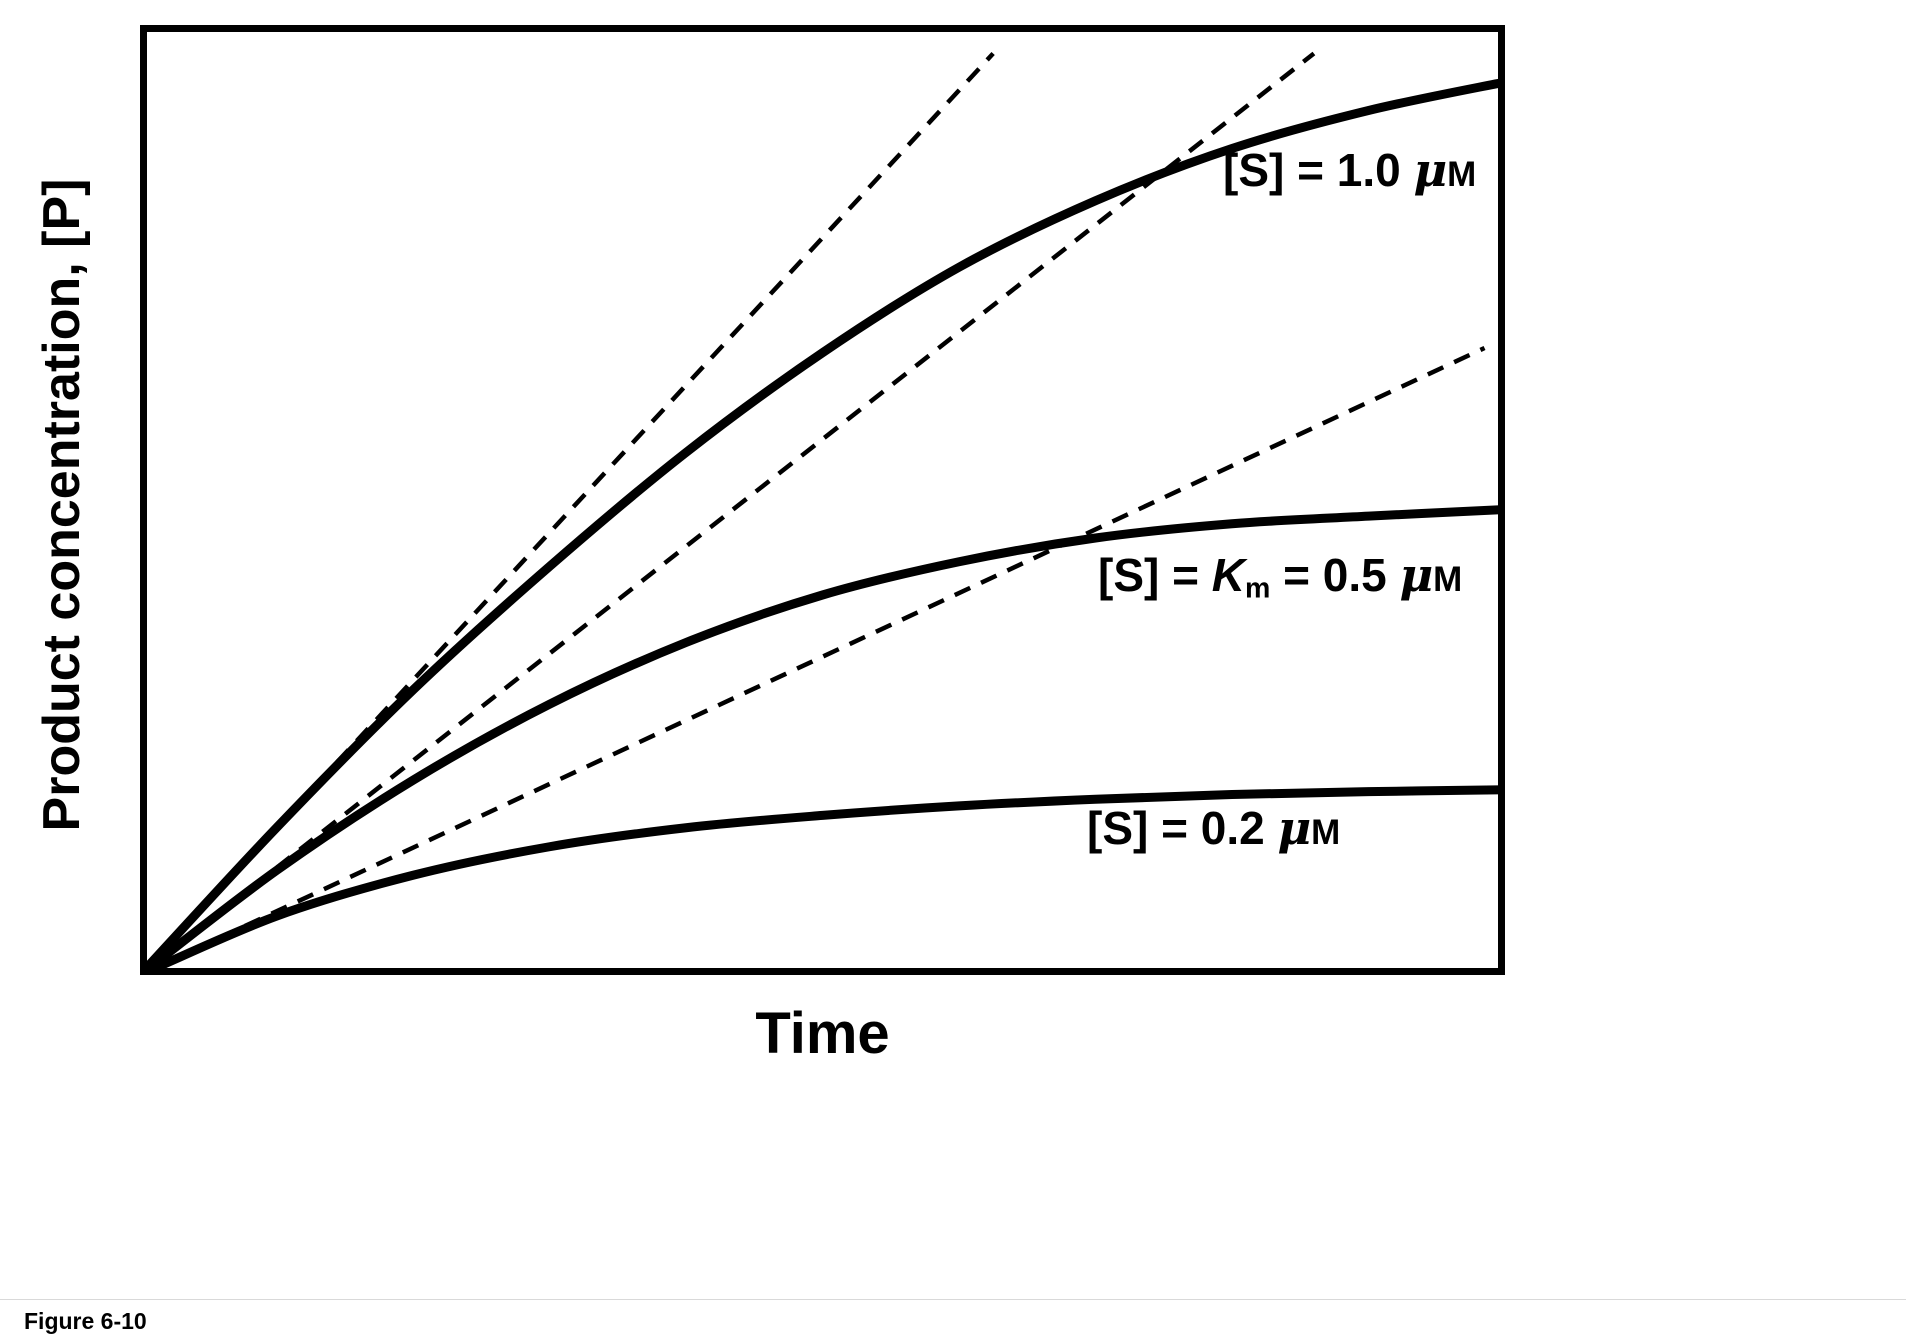 The height and width of the screenshot is (1336, 1906). Describe the element at coordinates (1257, 588) in the screenshot. I see `km-subscript: m` at that location.